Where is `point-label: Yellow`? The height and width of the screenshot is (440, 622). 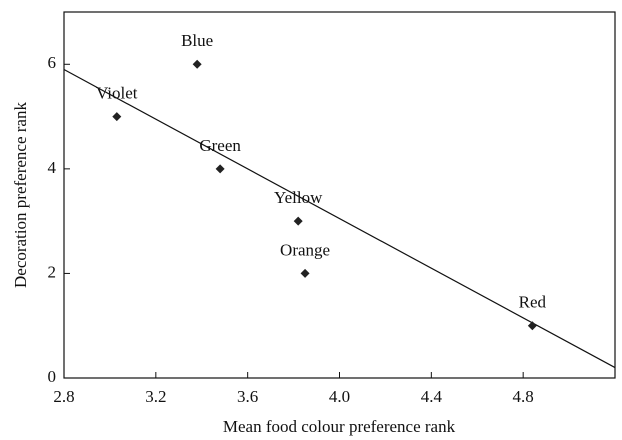 point-label: Yellow is located at coordinates (298, 197).